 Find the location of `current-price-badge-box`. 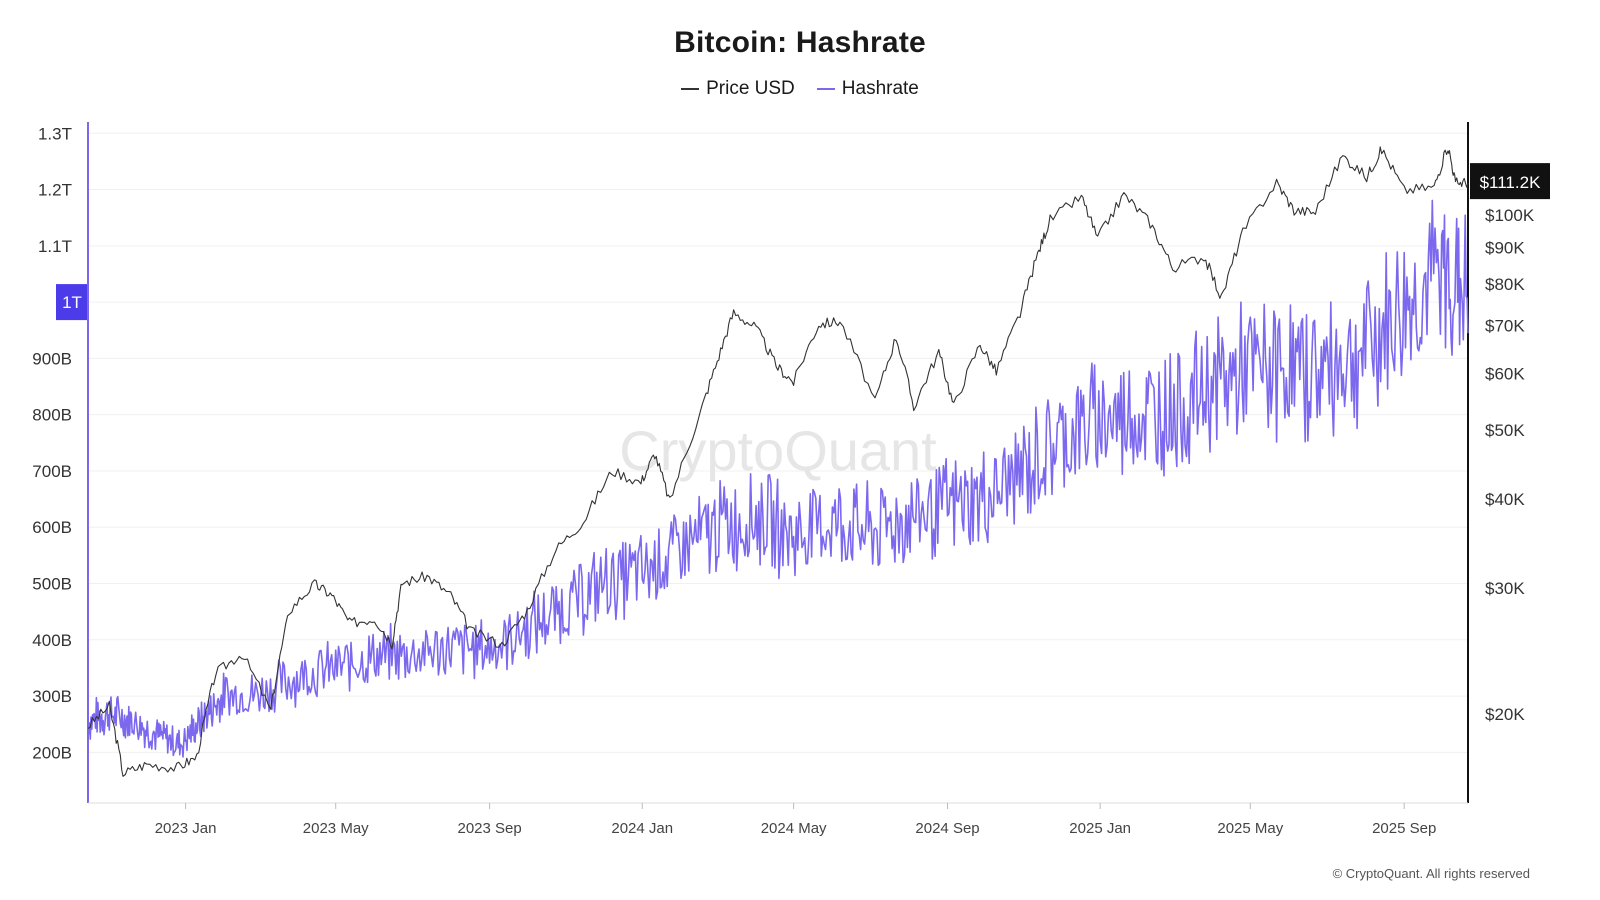

current-price-badge-box is located at coordinates (1510, 181).